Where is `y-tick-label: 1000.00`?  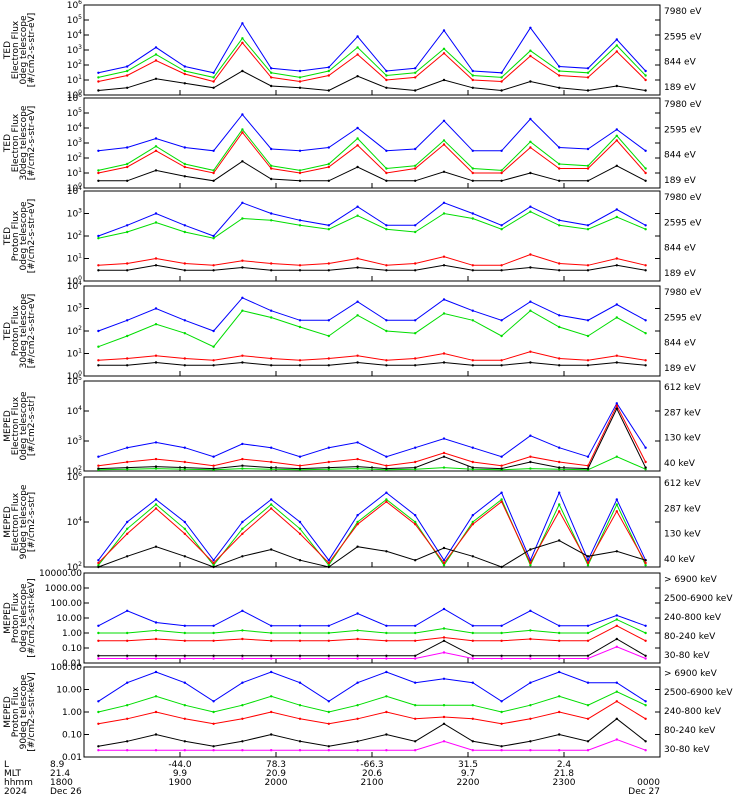 y-tick-label: 1000.00 is located at coordinates (63, 589).